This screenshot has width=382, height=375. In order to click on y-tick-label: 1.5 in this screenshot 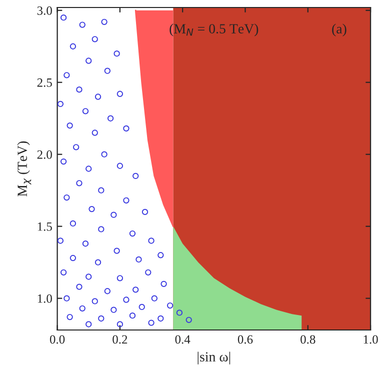, I will do `click(45, 226)`.